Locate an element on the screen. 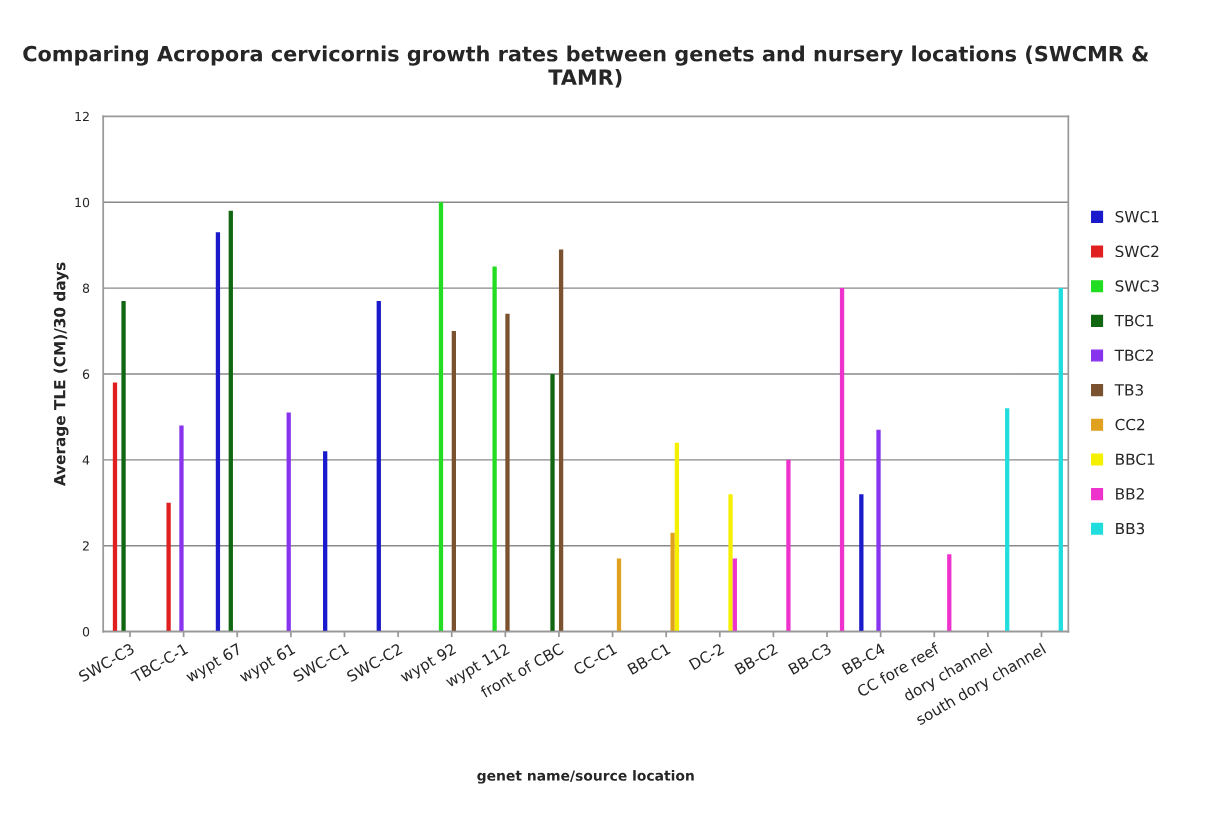  legend-label: BBC1 is located at coordinates (1135, 459).